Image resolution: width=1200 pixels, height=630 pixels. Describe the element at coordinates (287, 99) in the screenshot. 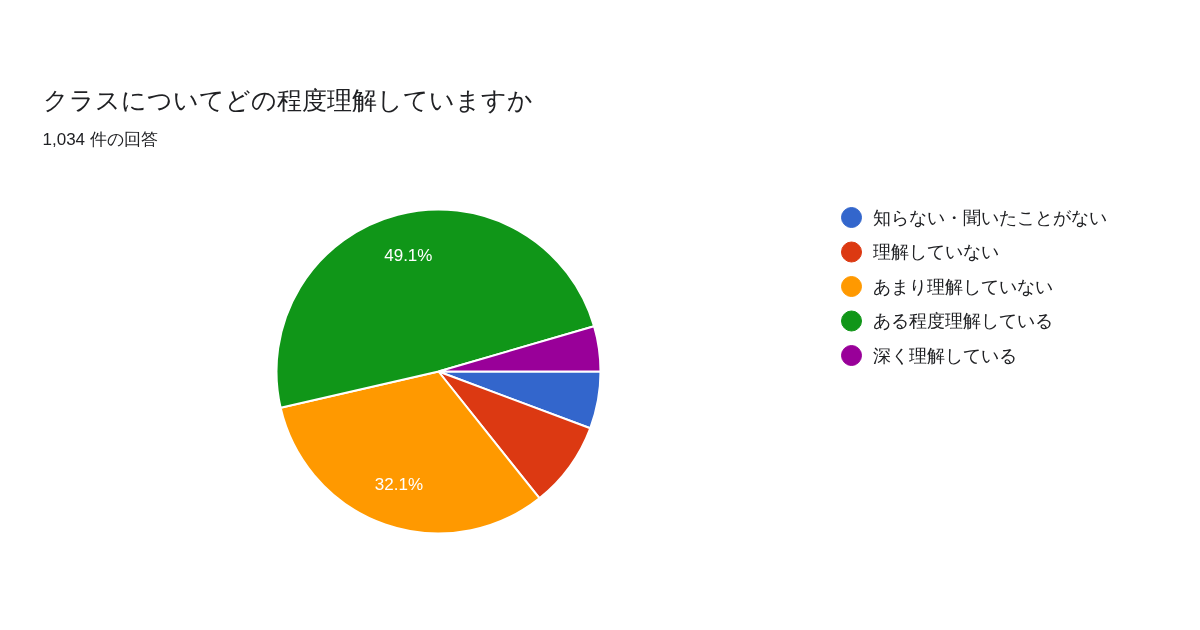

I see `chart-title: クラスについてどの程度理解していますか` at that location.